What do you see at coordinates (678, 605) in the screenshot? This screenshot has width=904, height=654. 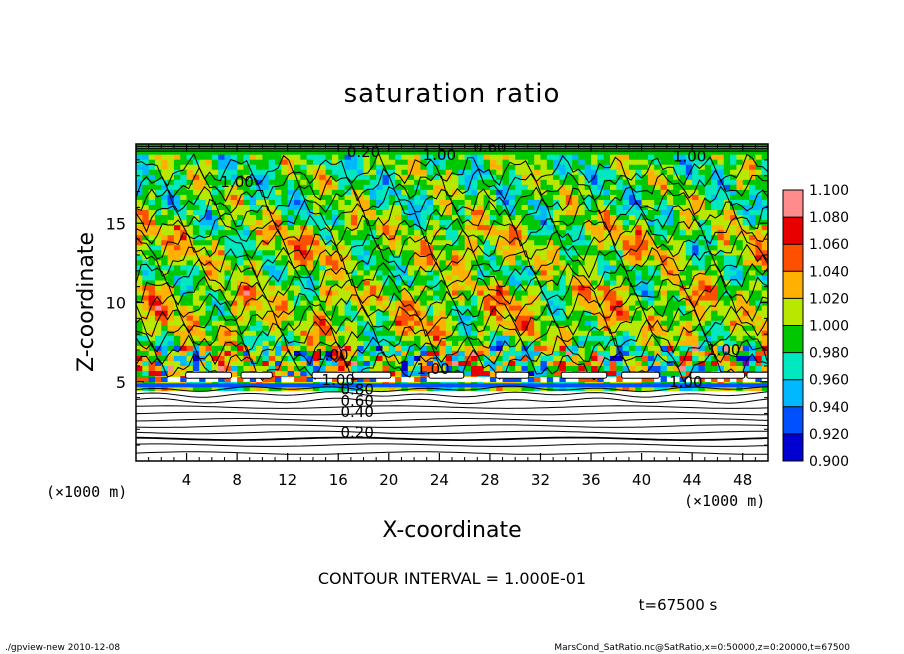 I see `time-label: t=67500 s` at bounding box center [678, 605].